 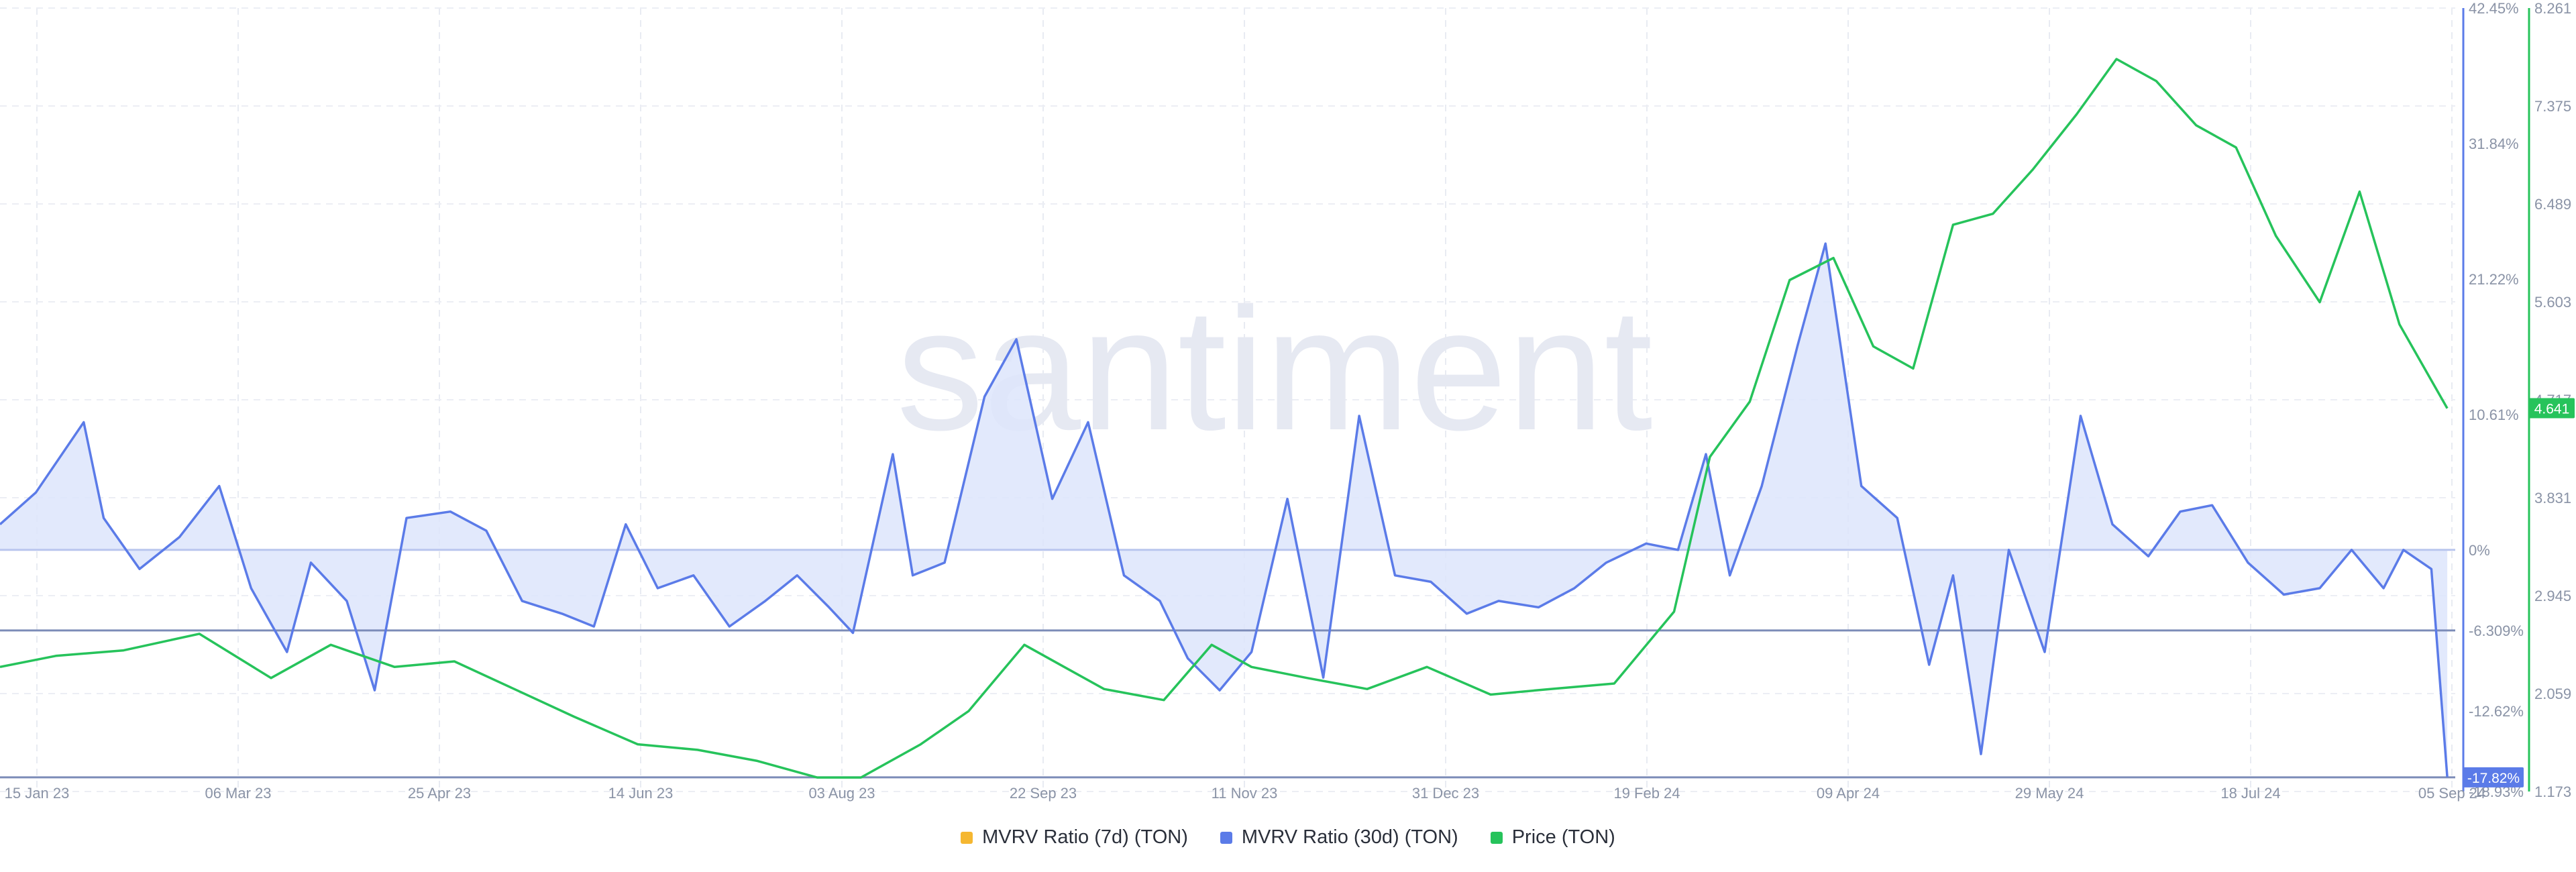 I want to click on current-value-badges: -17.82% 4.641, so click(x=2519, y=593).